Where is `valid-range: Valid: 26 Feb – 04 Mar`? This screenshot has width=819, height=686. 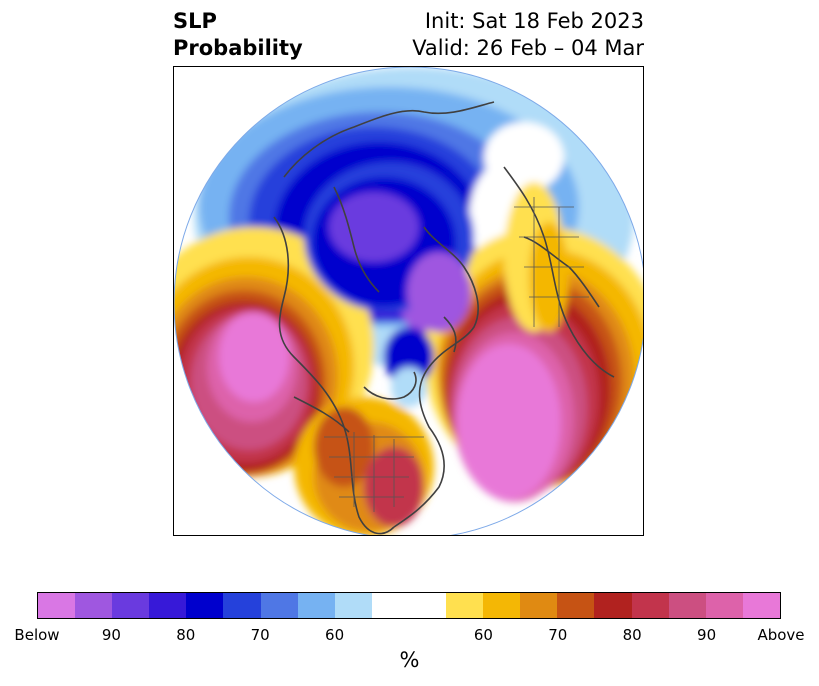 valid-range: Valid: 26 Feb – 04 Mar is located at coordinates (528, 48).